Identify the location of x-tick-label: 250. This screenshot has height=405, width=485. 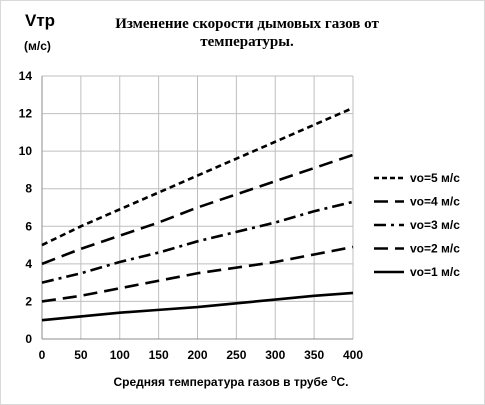
(236, 355).